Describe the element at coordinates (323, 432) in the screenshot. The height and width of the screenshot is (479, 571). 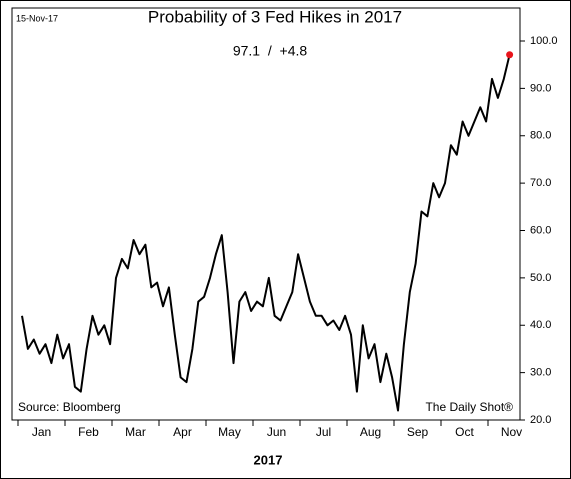
I see `x-tick-label: Jul` at that location.